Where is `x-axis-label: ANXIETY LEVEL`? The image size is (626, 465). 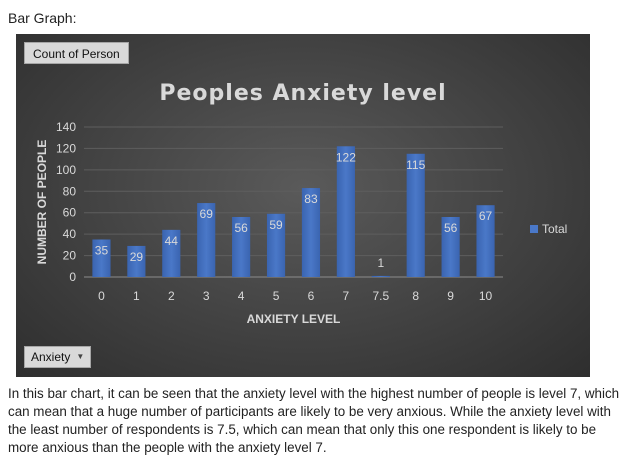
x-axis-label: ANXIETY LEVEL is located at coordinates (294, 319).